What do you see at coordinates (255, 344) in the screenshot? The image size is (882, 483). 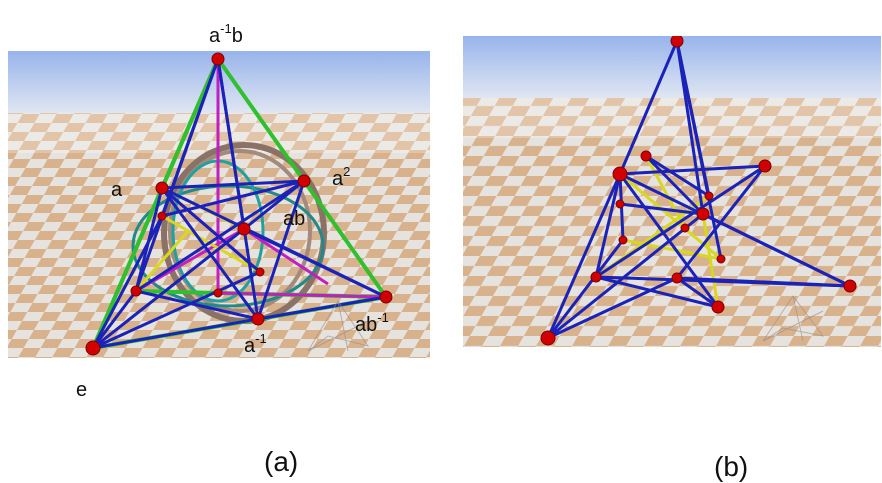 I see `label-a-inv: a-1` at bounding box center [255, 344].